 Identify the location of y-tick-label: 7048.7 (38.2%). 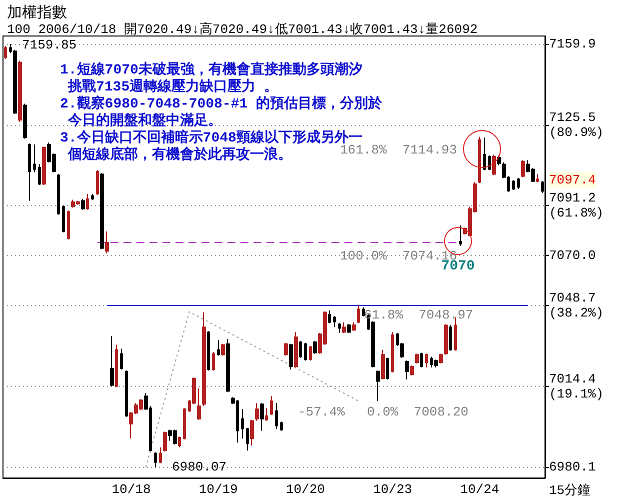
(576, 305).